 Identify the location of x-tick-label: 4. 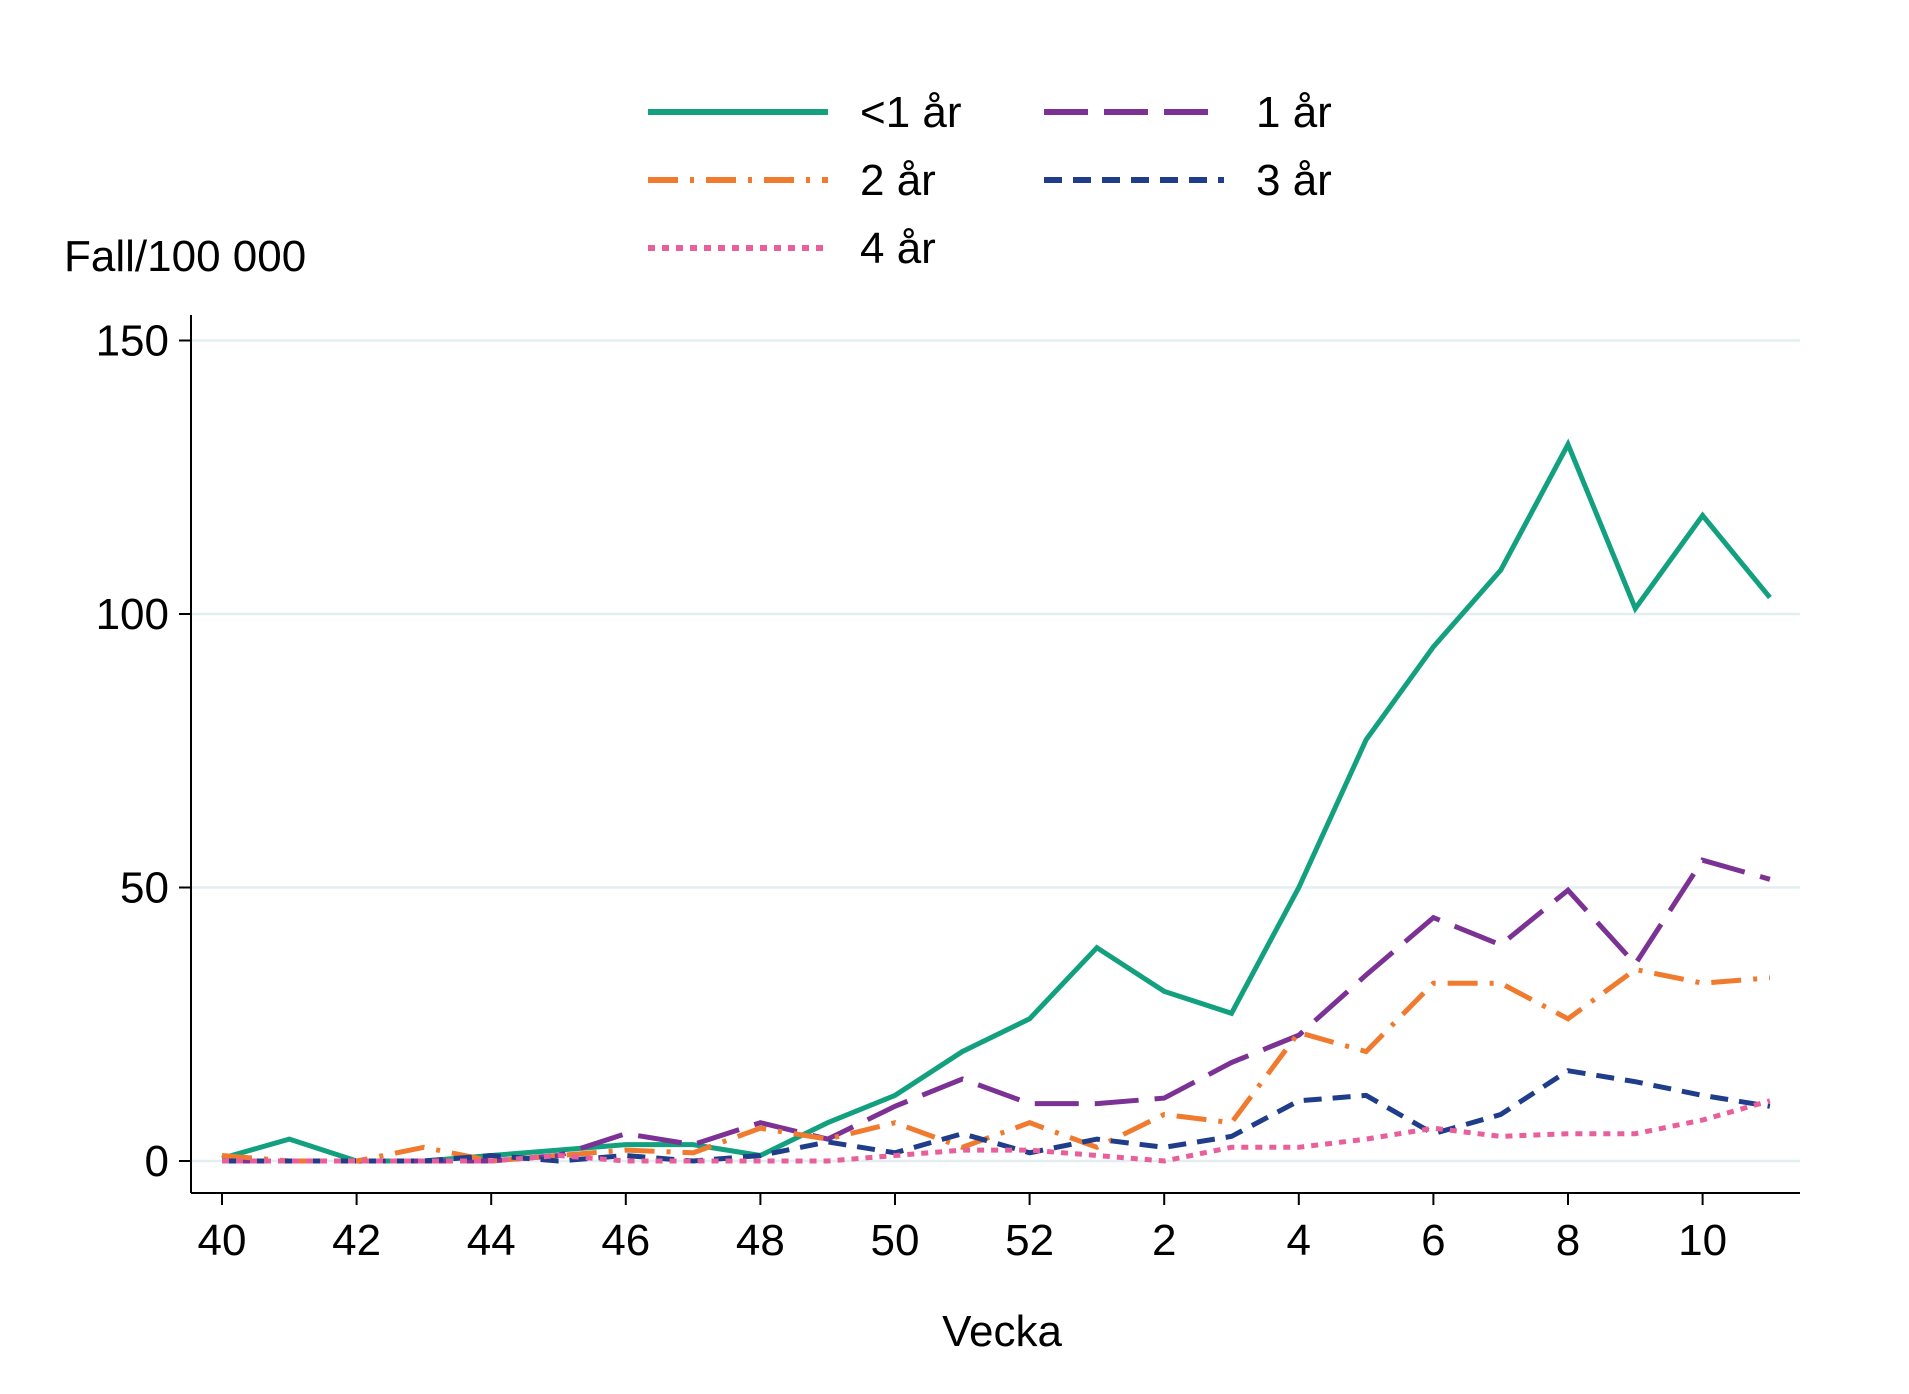
(1299, 1240).